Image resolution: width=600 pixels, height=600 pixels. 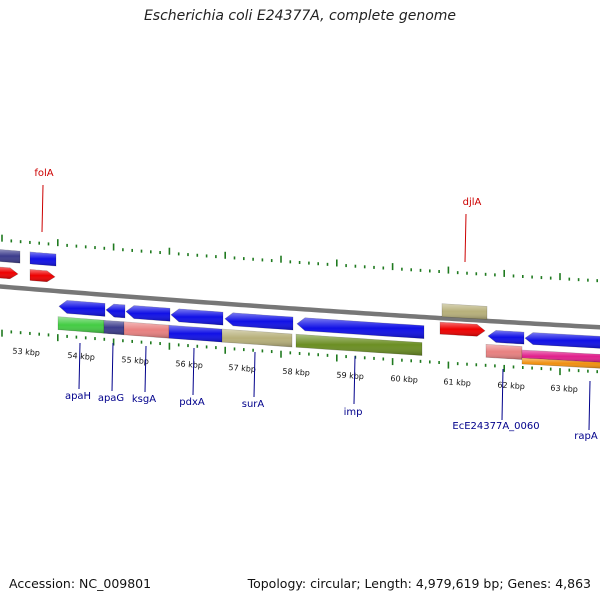 I want to click on kbp-tick-label: 54 kbp, so click(x=81, y=356).